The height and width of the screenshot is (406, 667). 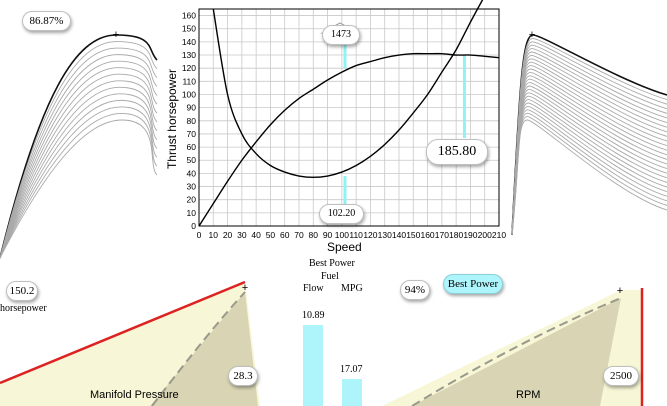 What do you see at coordinates (242, 235) in the screenshot?
I see `x-tick-label: 30` at bounding box center [242, 235].